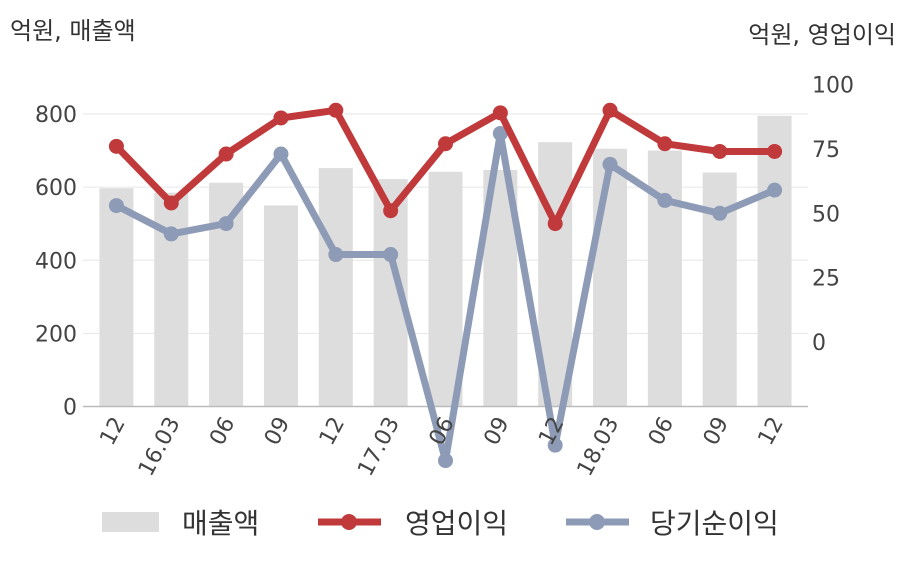 The image size is (908, 580). Describe the element at coordinates (73, 31) in the screenshot. I see `y-left-unit: 억원, 매출액` at that location.